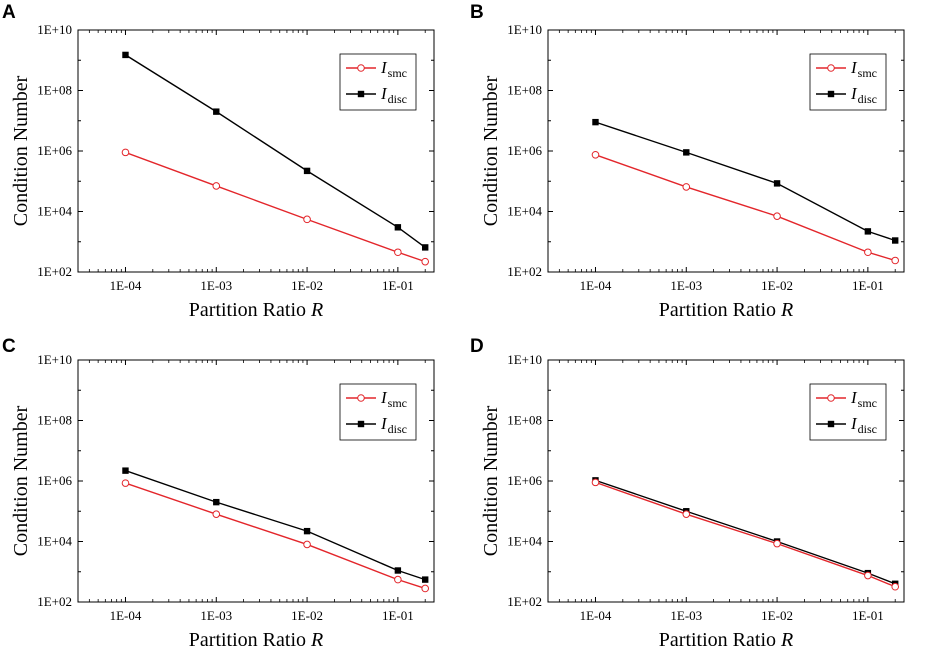 This screenshot has height=654, width=941. Describe the element at coordinates (477, 12) in the screenshot. I see `panel-letter: B` at that location.